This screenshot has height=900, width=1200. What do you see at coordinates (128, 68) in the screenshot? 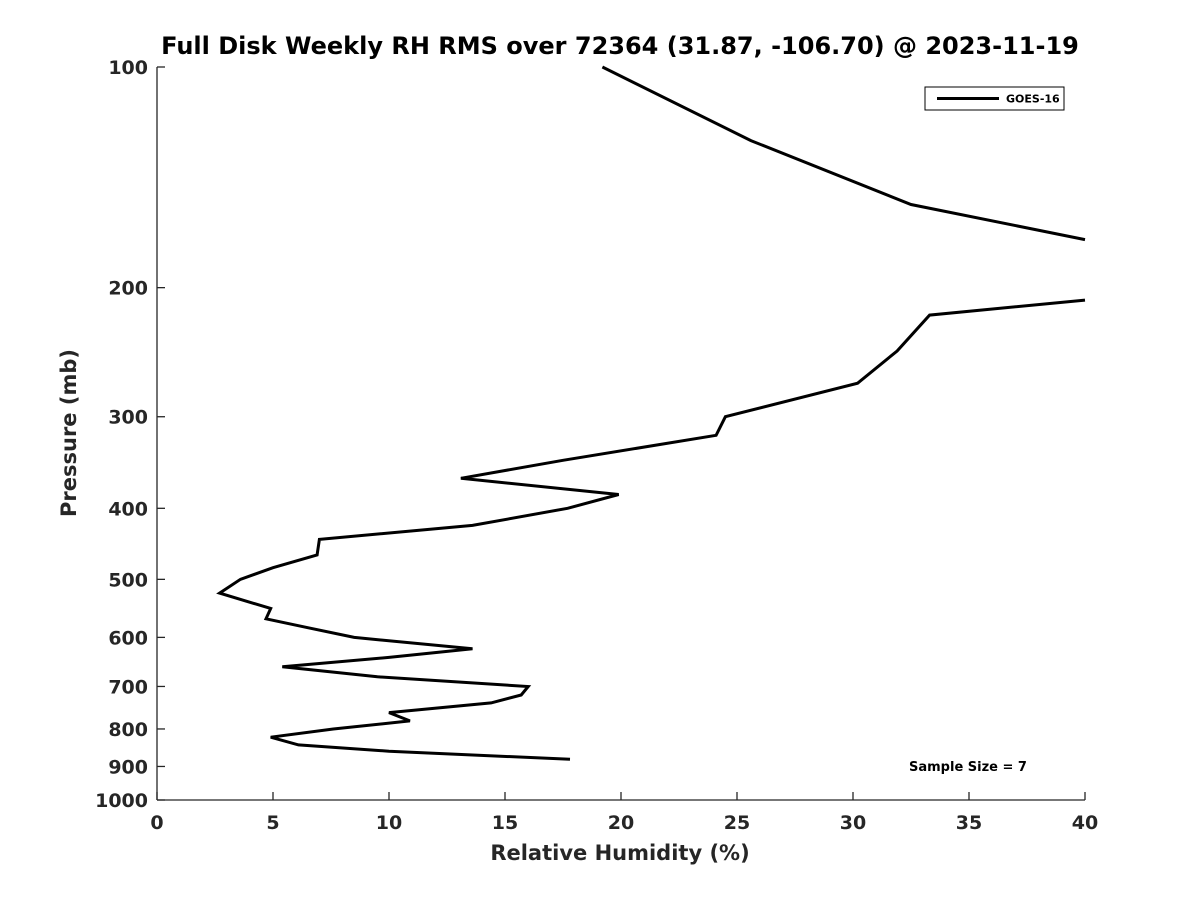
I see `y-tick-label: 100` at bounding box center [128, 68].